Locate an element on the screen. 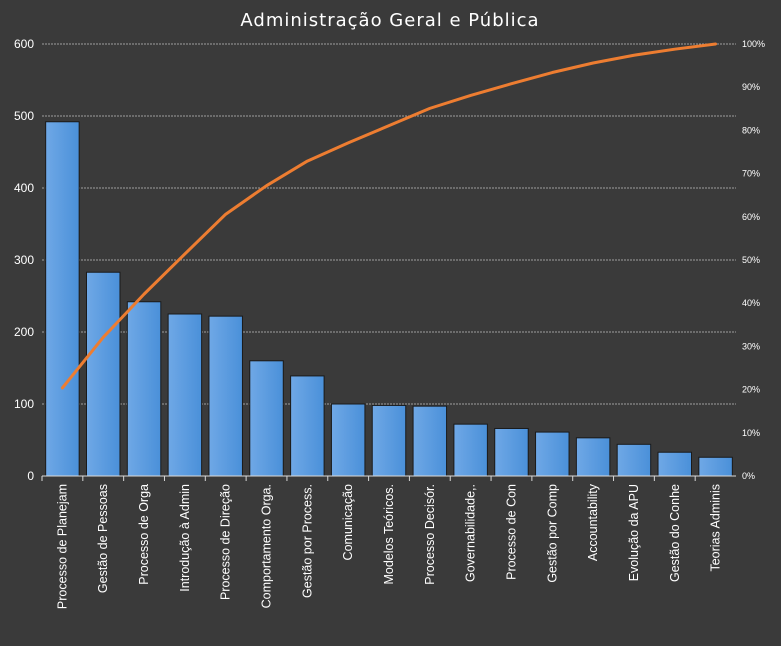 The height and width of the screenshot is (646, 781). x-tick-label: Evolução da APU is located at coordinates (634, 532).